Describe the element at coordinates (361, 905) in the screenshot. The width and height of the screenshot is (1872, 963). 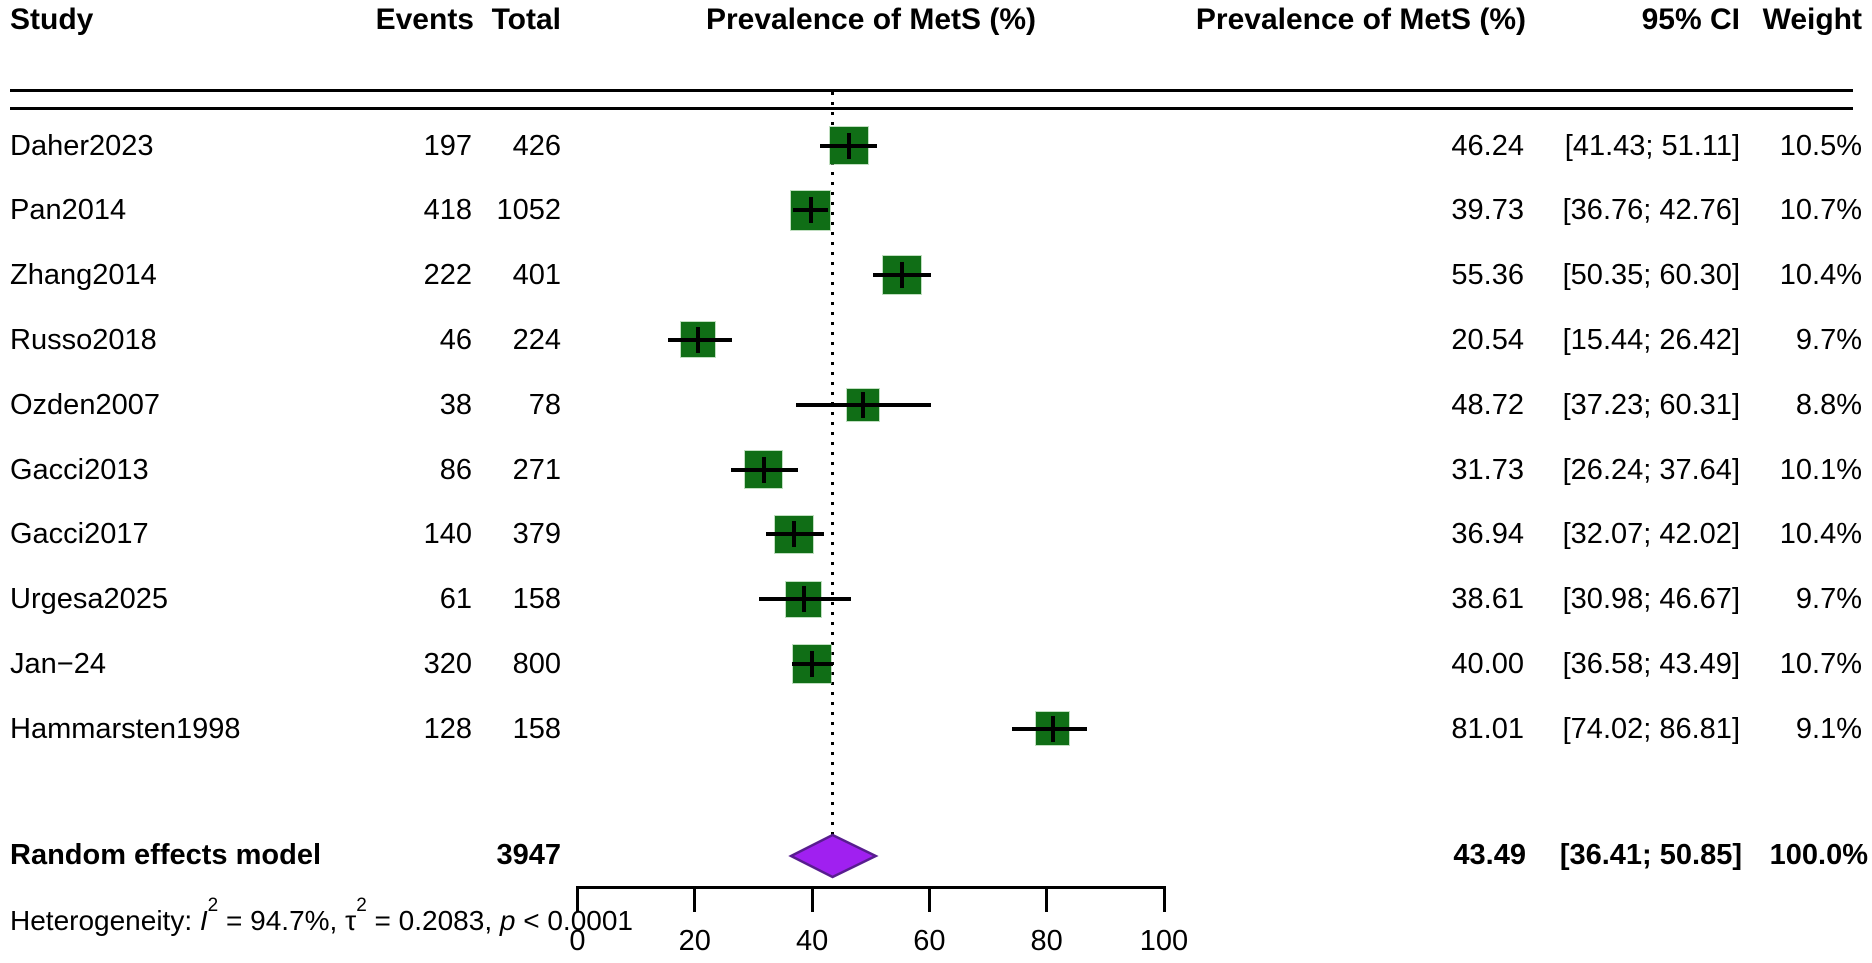
I see `tau-squared-sup: 2` at that location.